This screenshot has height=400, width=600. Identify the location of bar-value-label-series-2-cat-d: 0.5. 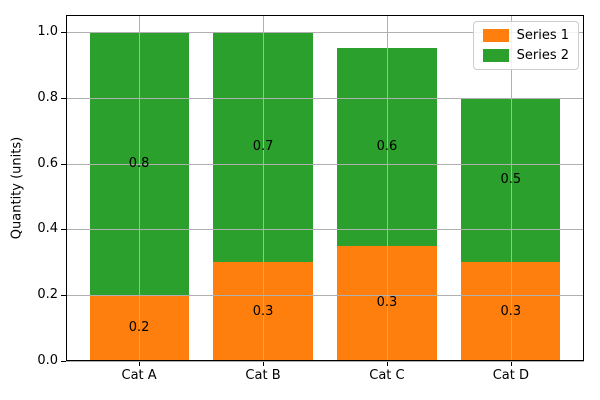
(511, 180).